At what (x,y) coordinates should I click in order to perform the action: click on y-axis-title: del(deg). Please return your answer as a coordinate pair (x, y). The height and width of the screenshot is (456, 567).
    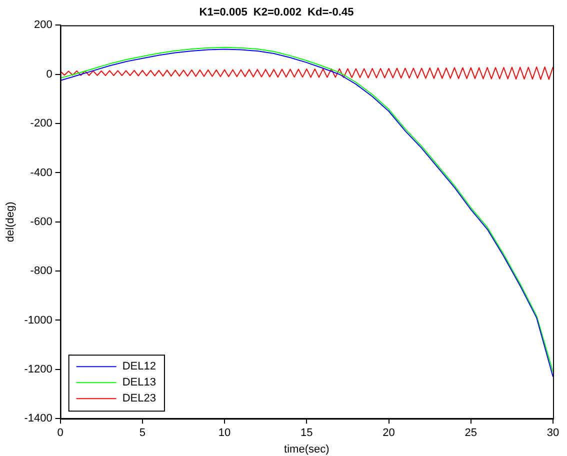
    Looking at the image, I should click on (10, 222).